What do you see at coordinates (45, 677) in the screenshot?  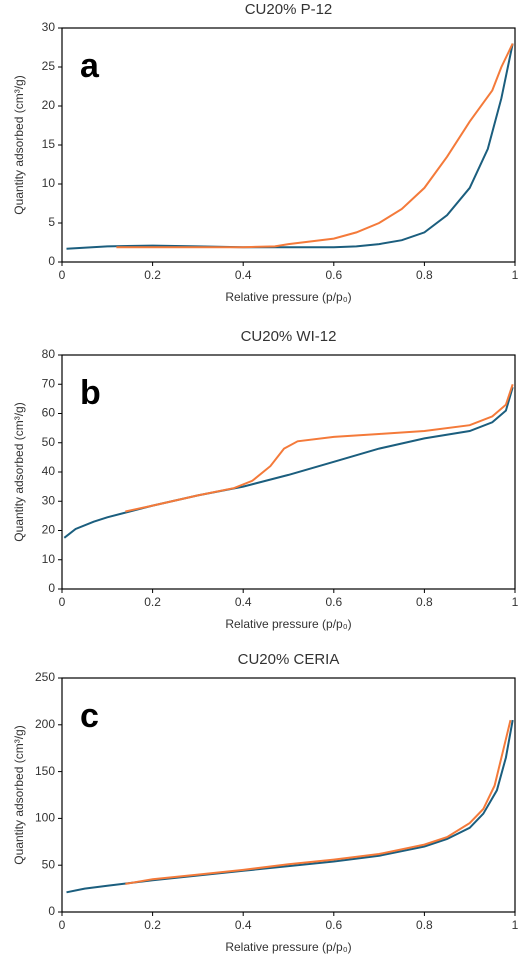 I see `y-tick-label: 250` at bounding box center [45, 677].